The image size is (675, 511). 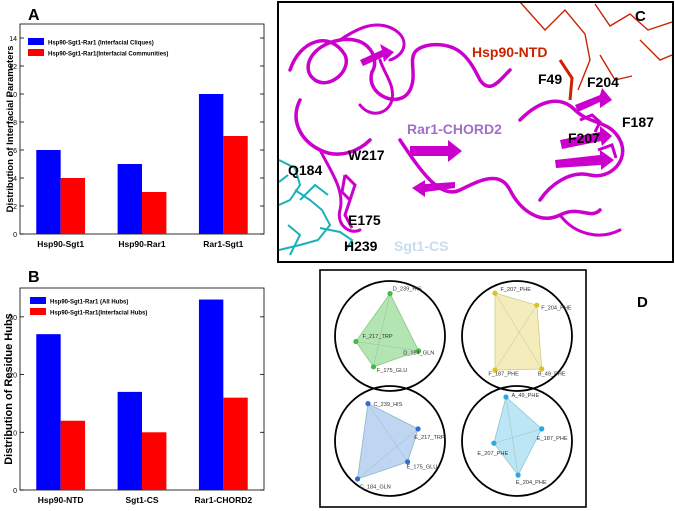 I want to click on clique-node-label: E_204_PHE, so click(x=531, y=483).